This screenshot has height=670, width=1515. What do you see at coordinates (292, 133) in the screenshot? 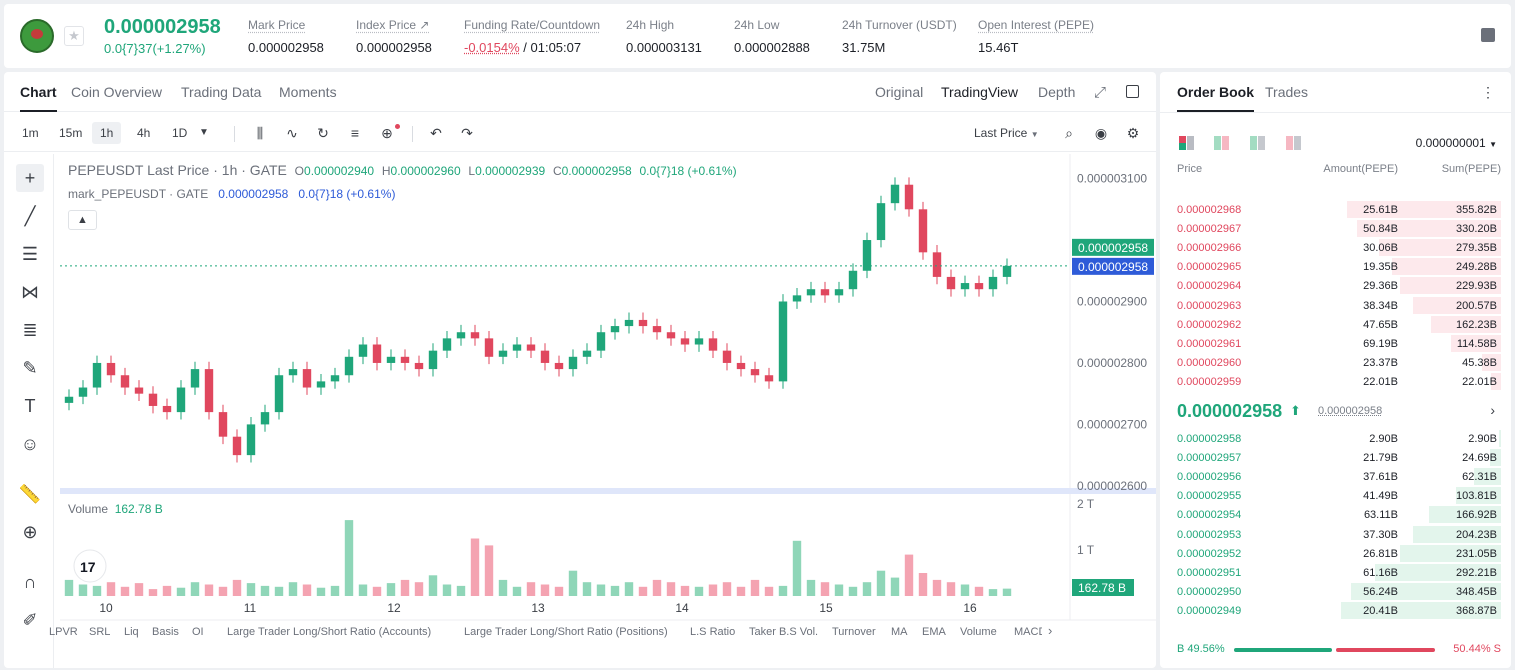
I see `indicators-icon: ∿` at bounding box center [292, 133].